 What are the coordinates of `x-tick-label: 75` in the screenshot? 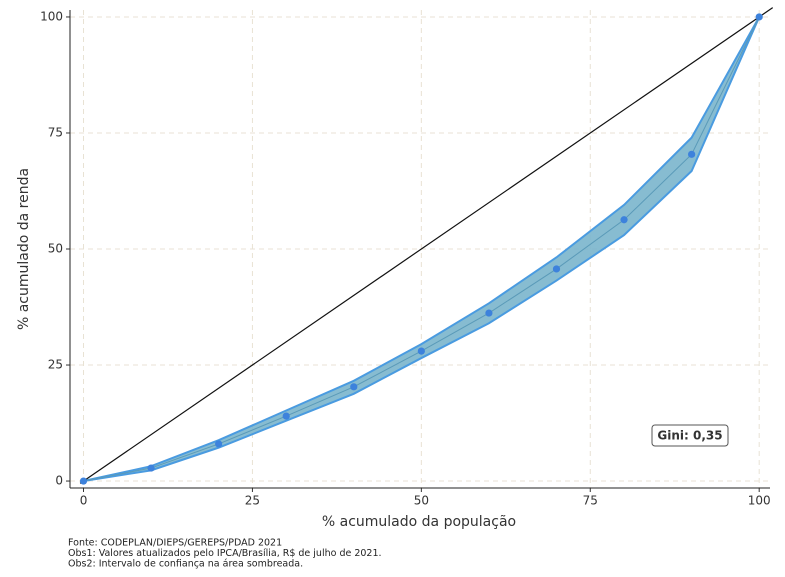 It's located at (590, 501).